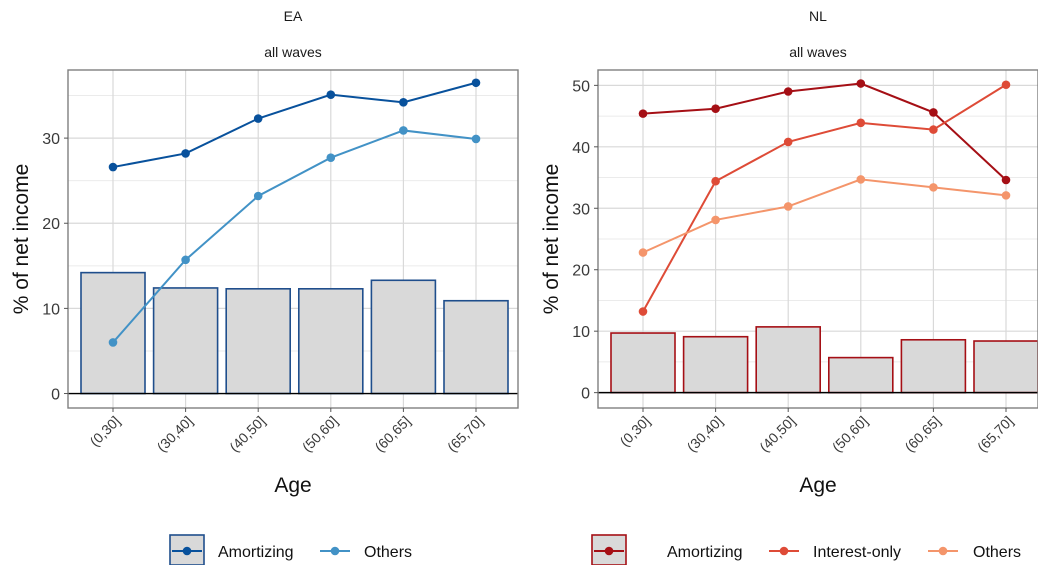 The image size is (1038, 565). Describe the element at coordinates (388, 552) in the screenshot. I see `legend-label-2: Others` at that location.